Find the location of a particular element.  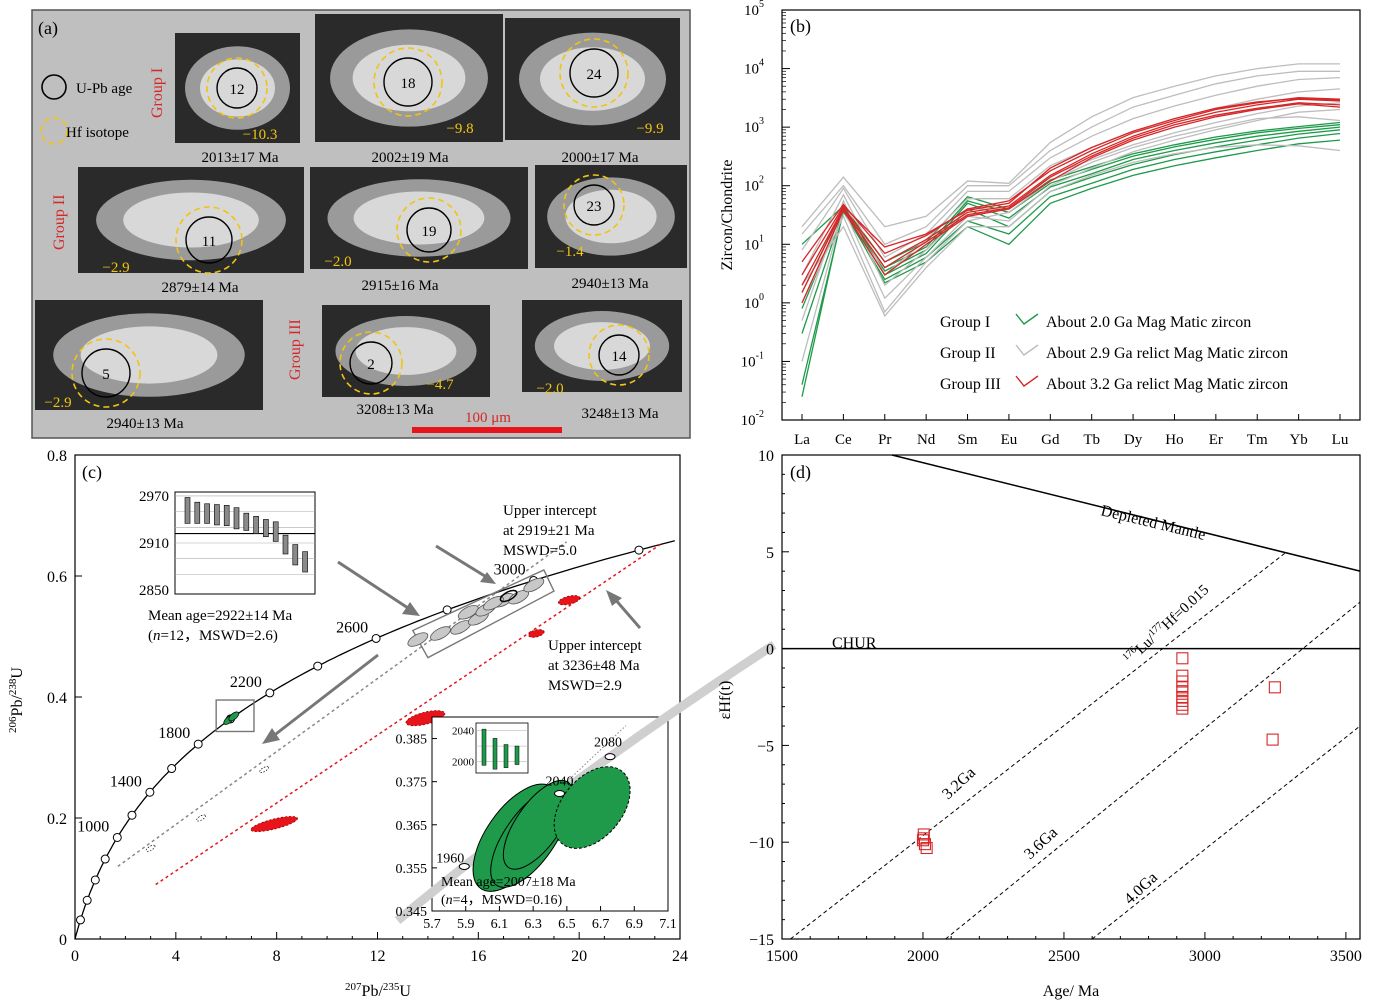

arrow-upper2-head is located at coordinates (614, 598).